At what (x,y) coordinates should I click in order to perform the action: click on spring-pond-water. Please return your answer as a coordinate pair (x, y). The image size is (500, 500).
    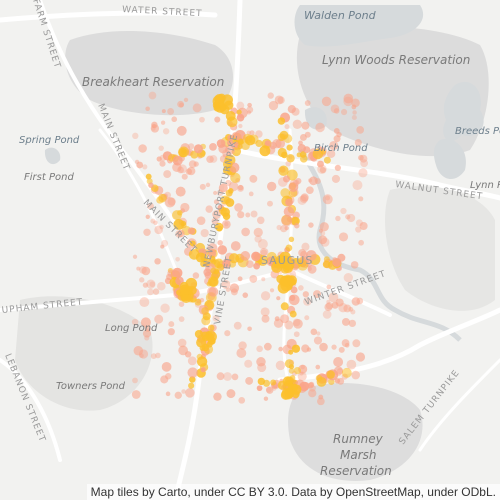
    Looking at the image, I should click on (52, 156).